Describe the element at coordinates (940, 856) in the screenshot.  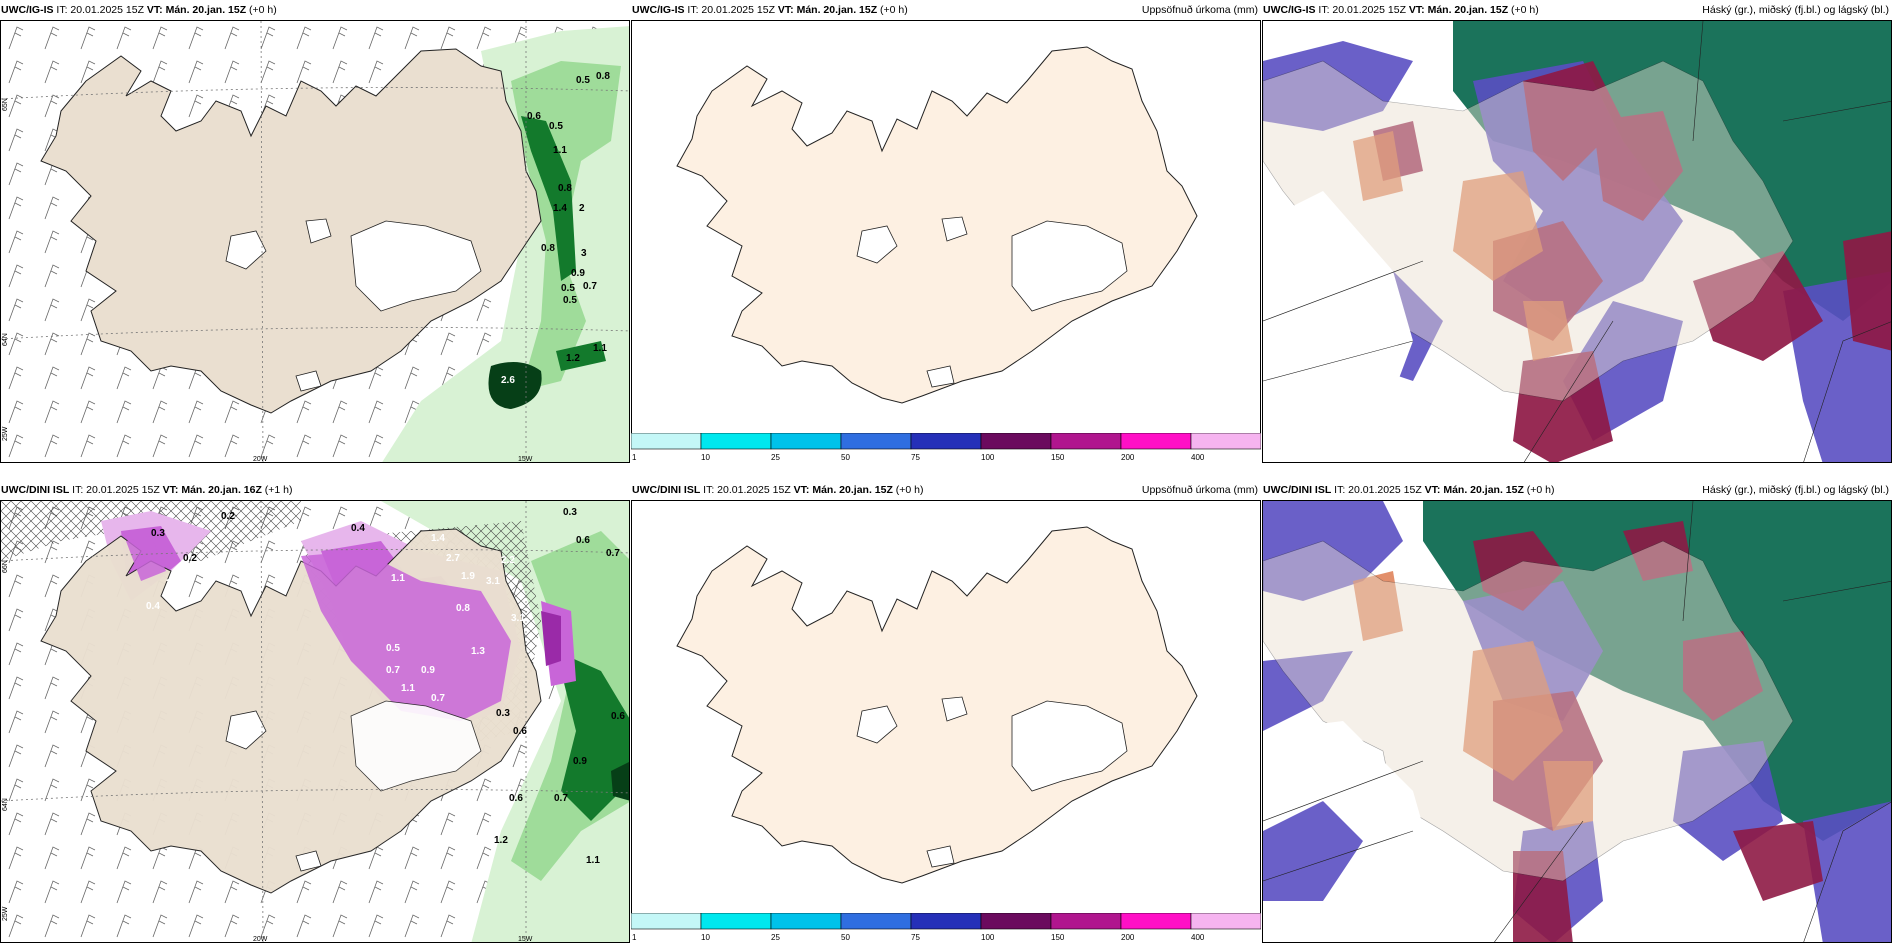
I see `glacier-myrdalsjokull` at that location.